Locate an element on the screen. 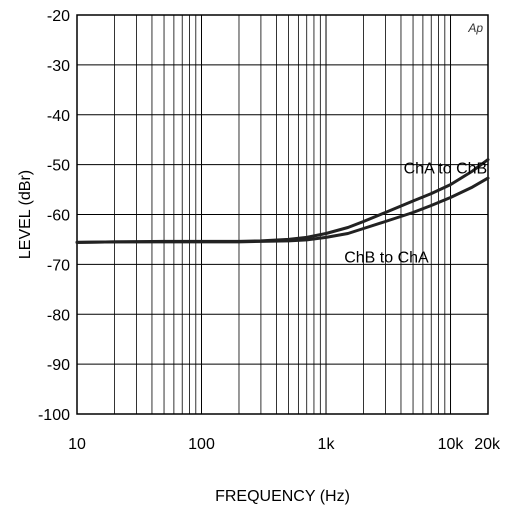 This screenshot has width=507, height=511. y-tick-label: -20 is located at coordinates (58, 16).